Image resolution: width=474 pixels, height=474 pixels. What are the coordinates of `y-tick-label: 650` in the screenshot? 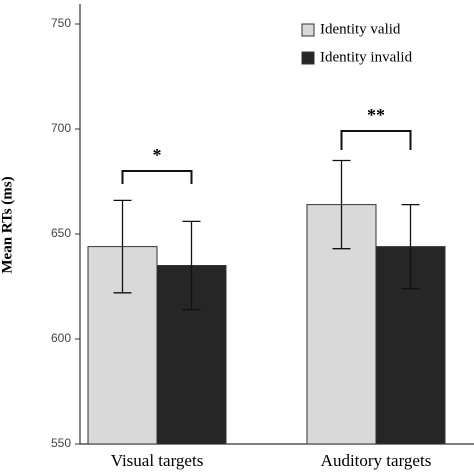 It's located at (61, 233).